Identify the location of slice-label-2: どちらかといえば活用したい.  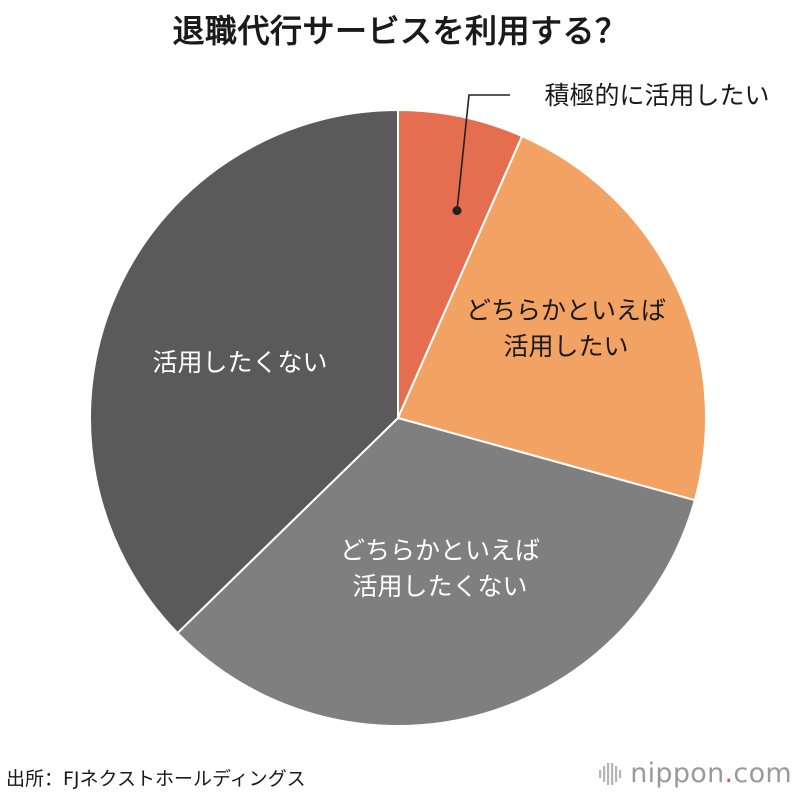
(566, 328).